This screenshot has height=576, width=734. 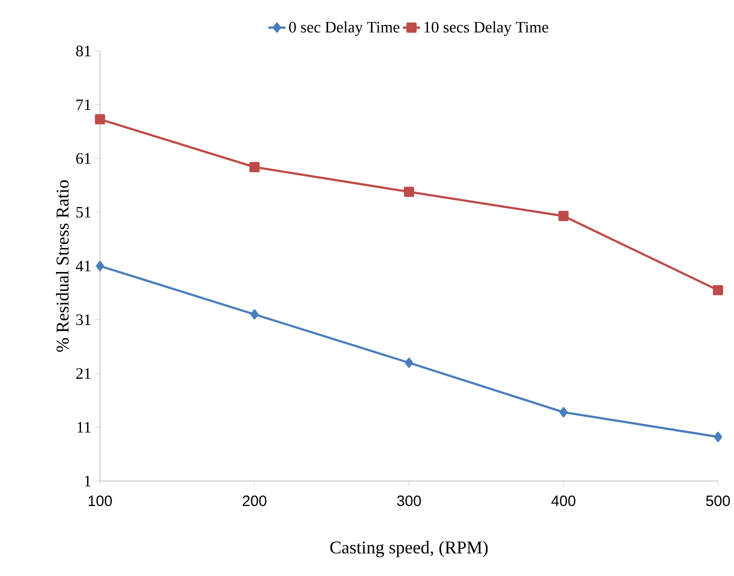 What do you see at coordinates (718, 501) in the screenshot?
I see `x-tick-label: 500` at bounding box center [718, 501].